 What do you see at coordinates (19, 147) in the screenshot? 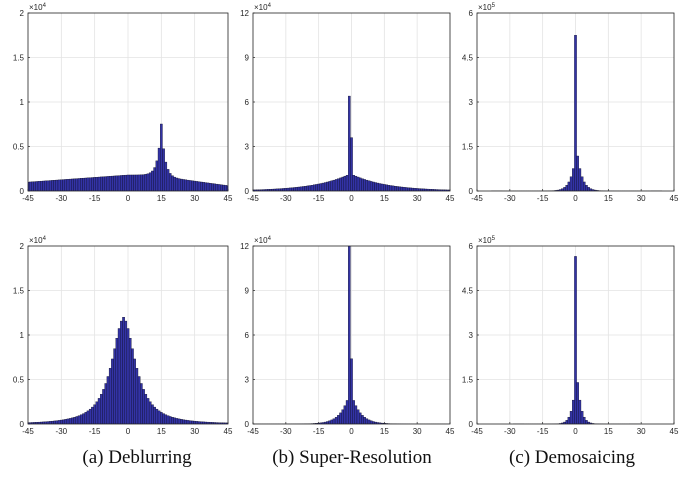
I see `y-tick-label: 0.5` at bounding box center [19, 147].